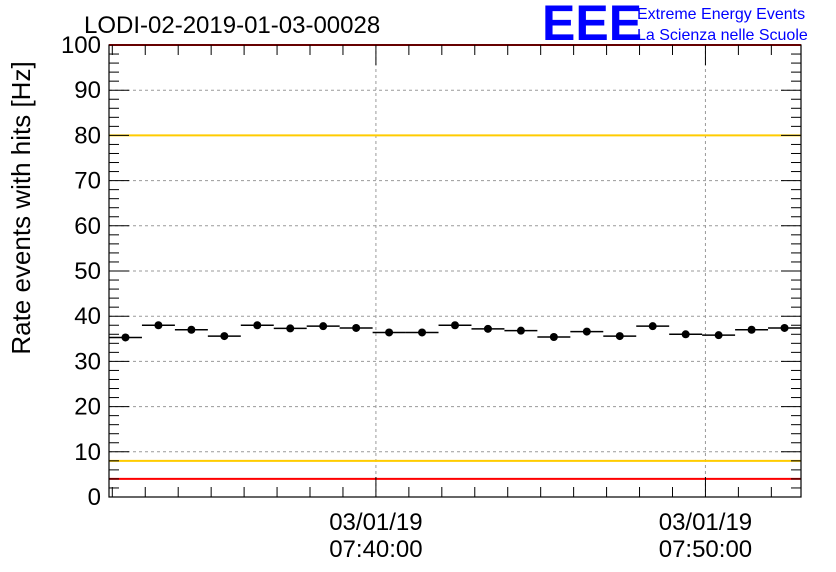 The image size is (836, 572). Describe the element at coordinates (87, 135) in the screenshot. I see `y-tick-label: 80` at that location.